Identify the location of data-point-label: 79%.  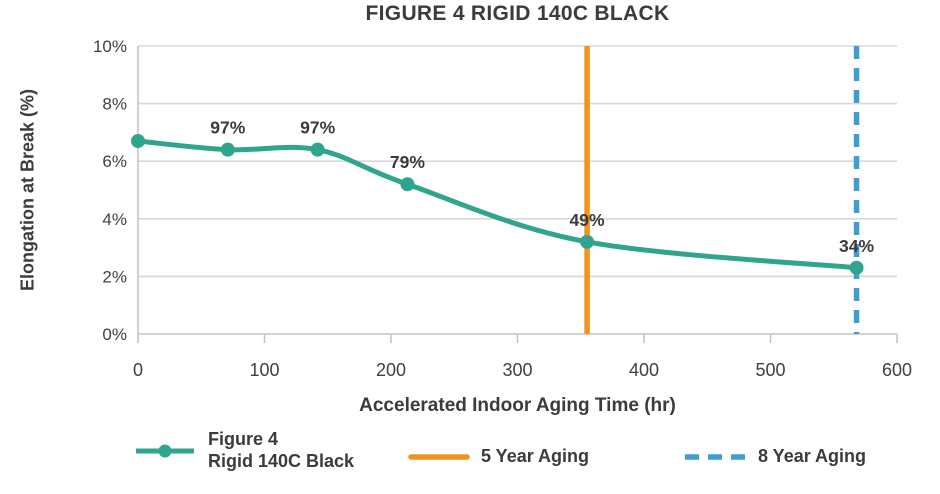
(407, 162).